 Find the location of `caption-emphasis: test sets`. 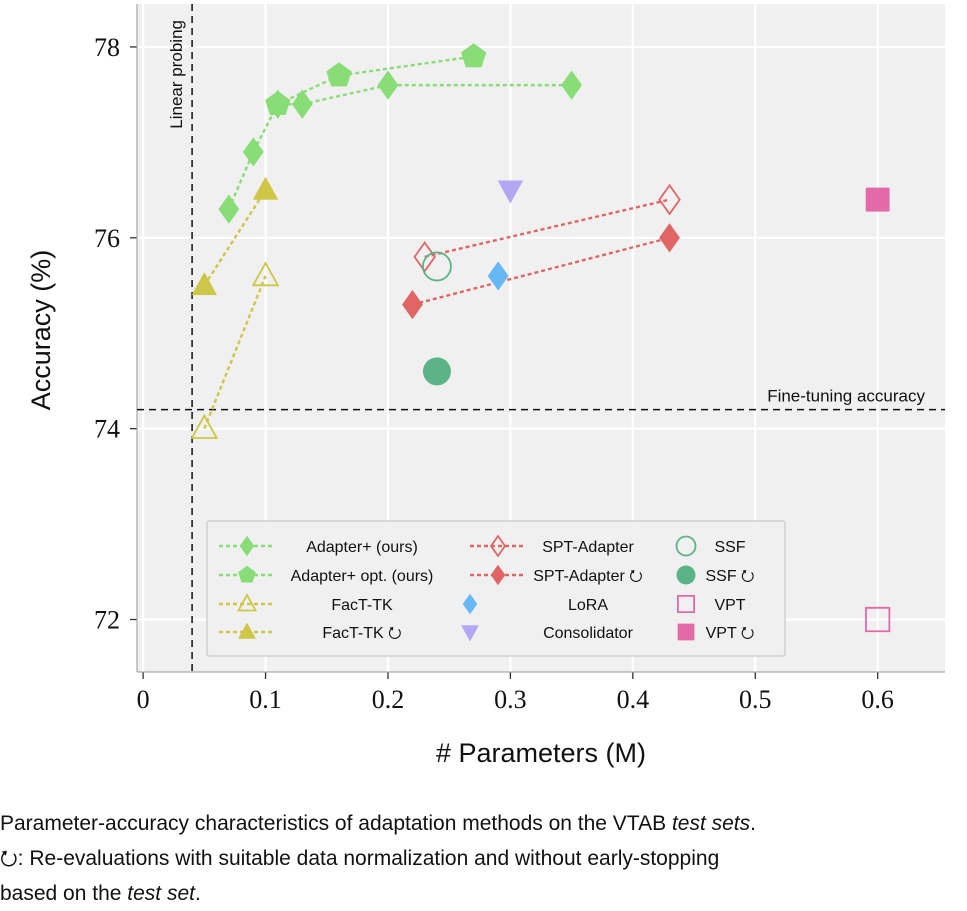

caption-emphasis: test sets is located at coordinates (711, 823).